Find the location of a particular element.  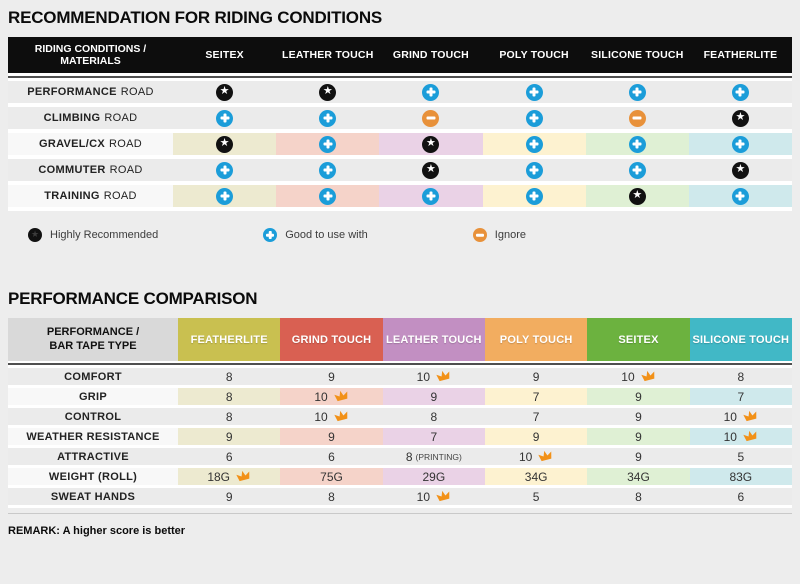

row-label: WEATHER RESISTANCE is located at coordinates (93, 436).